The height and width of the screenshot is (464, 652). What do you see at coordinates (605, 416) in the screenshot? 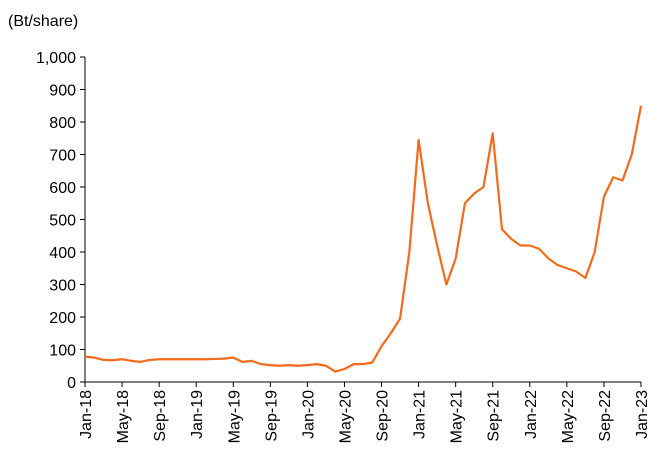
I see `x-tick-label: Sep-22` at bounding box center [605, 416].